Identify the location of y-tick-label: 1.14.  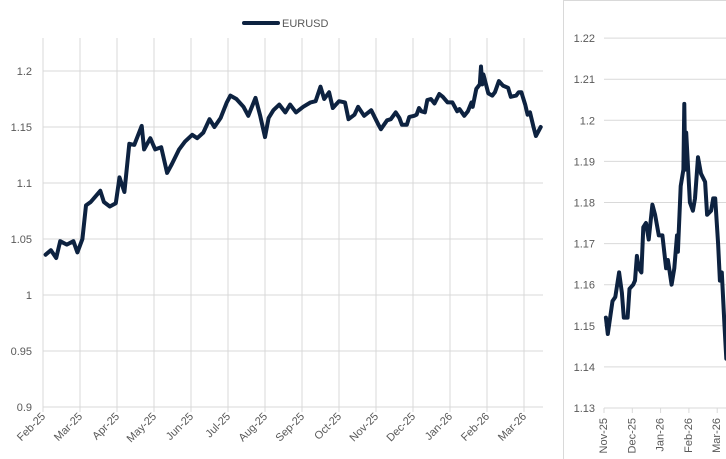
(584, 368).